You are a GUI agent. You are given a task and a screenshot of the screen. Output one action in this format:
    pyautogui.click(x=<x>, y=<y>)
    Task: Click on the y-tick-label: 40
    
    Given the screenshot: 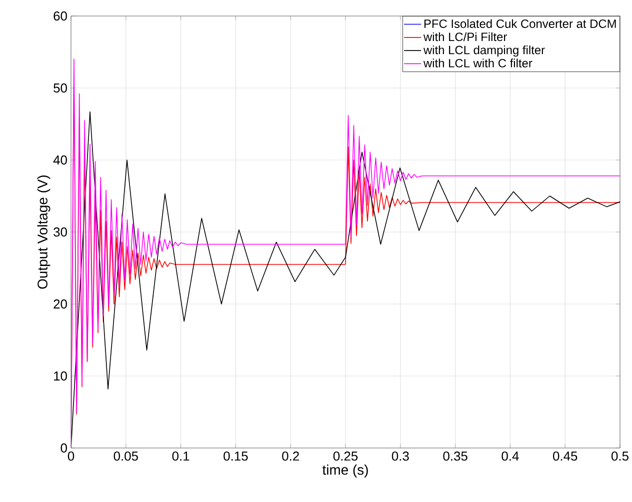 What is the action you would take?
    pyautogui.click(x=60, y=160)
    